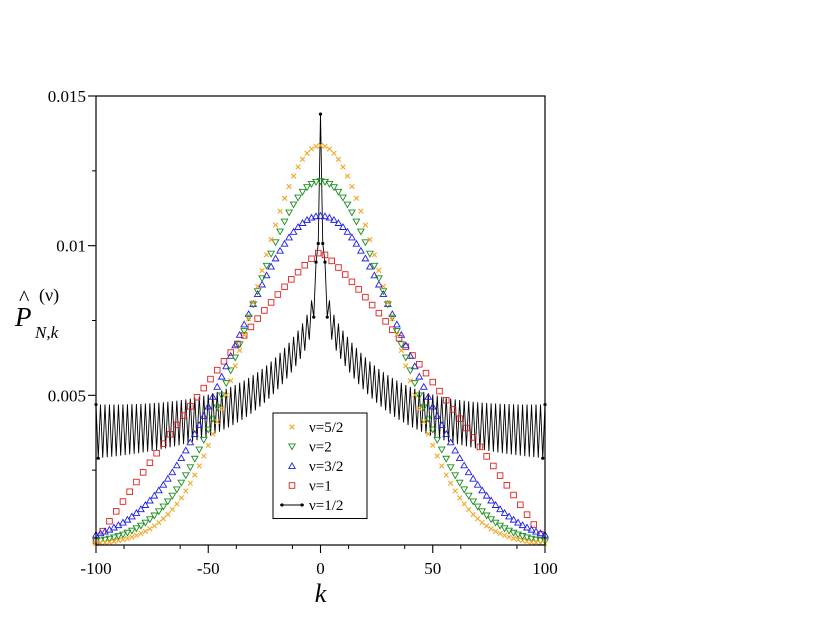  Describe the element at coordinates (320, 487) in the screenshot. I see `legend-label: ν=1` at that location.